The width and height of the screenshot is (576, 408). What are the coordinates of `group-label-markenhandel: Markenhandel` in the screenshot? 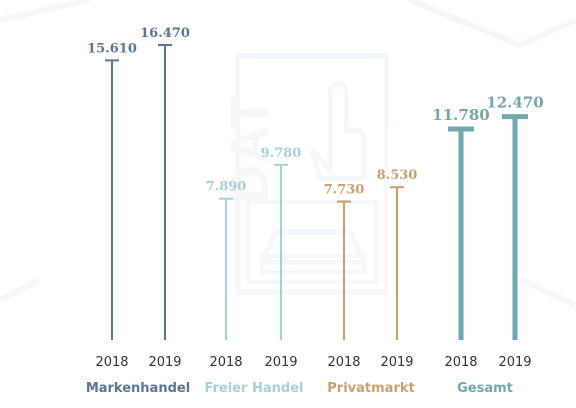 It's located at (138, 388).